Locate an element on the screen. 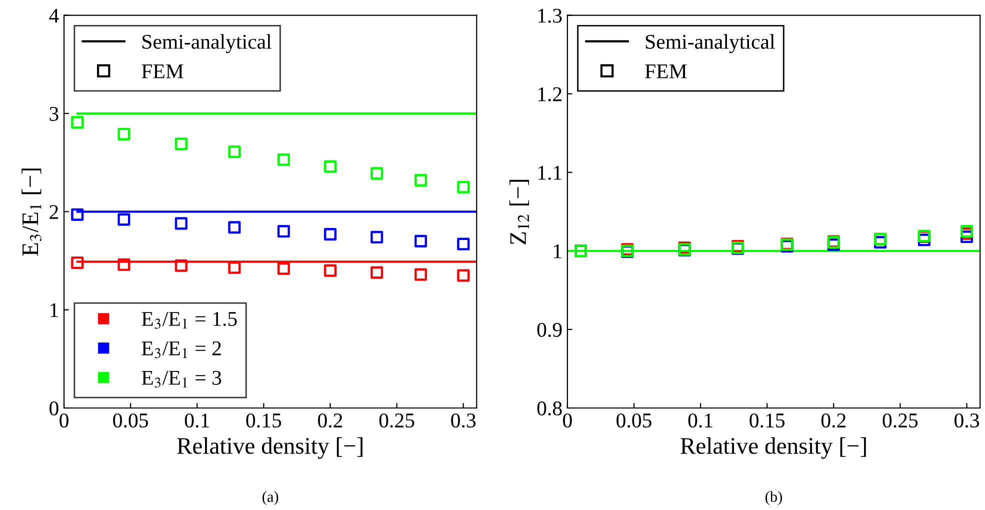 The image size is (985, 510). y-tick-label: 0.9 is located at coordinates (549, 329).